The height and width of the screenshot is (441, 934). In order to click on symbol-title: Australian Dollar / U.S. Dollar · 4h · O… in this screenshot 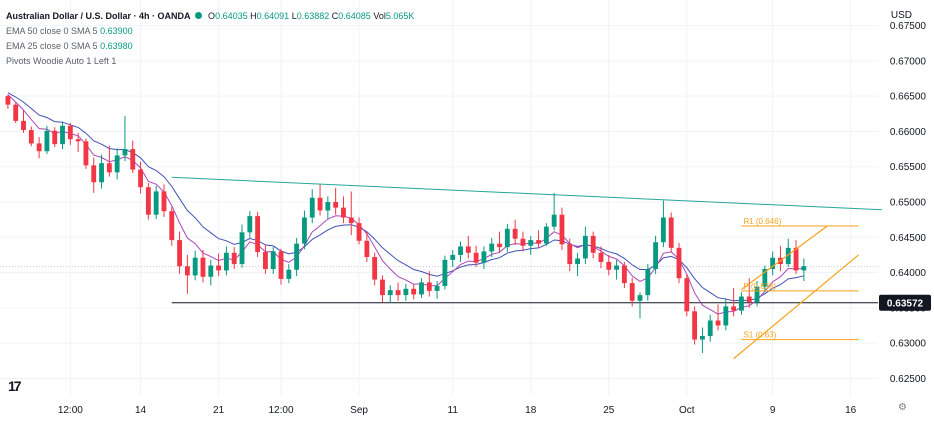, I will do `click(98, 16)`.